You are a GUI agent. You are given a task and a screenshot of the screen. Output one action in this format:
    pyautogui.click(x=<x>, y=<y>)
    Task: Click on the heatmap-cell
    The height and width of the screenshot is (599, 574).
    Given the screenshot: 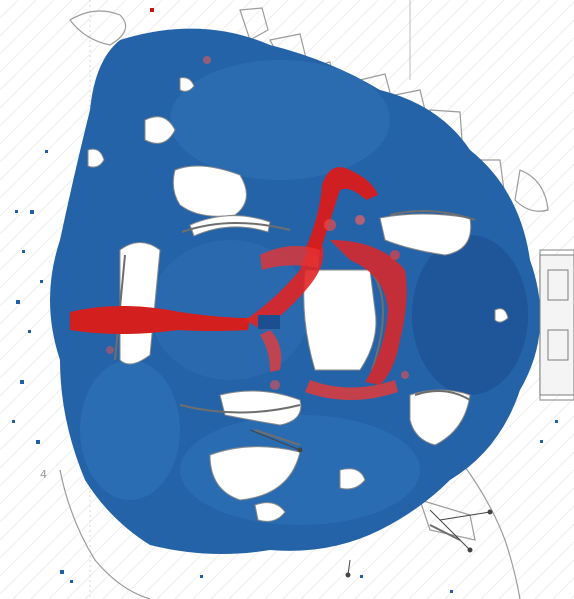 What is the action you would take?
    pyautogui.click(x=269, y=322)
    